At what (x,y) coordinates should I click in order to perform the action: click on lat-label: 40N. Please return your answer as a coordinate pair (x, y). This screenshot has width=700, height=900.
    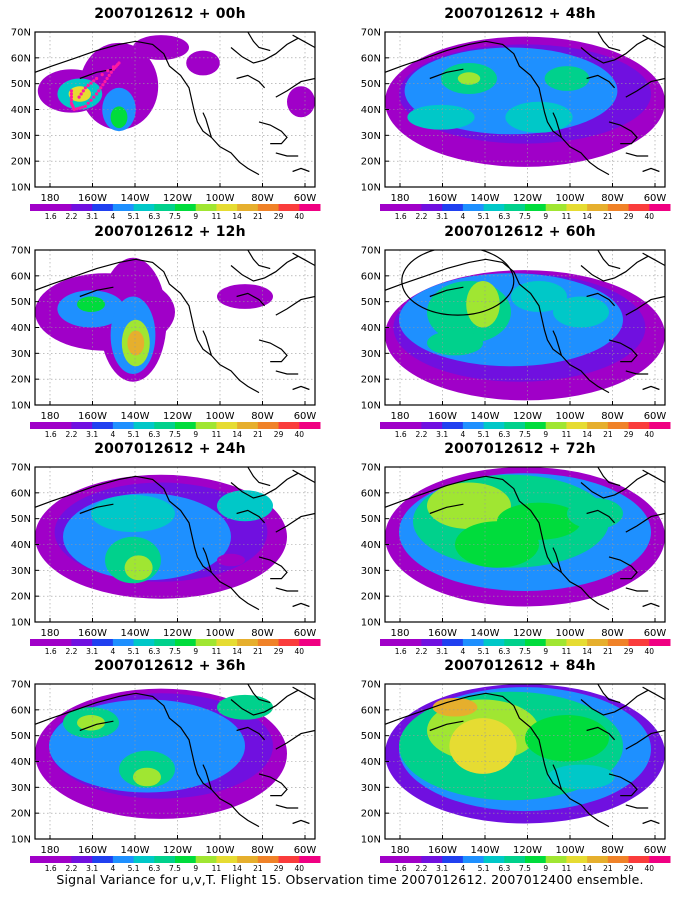
    Looking at the image, I should click on (21, 110).